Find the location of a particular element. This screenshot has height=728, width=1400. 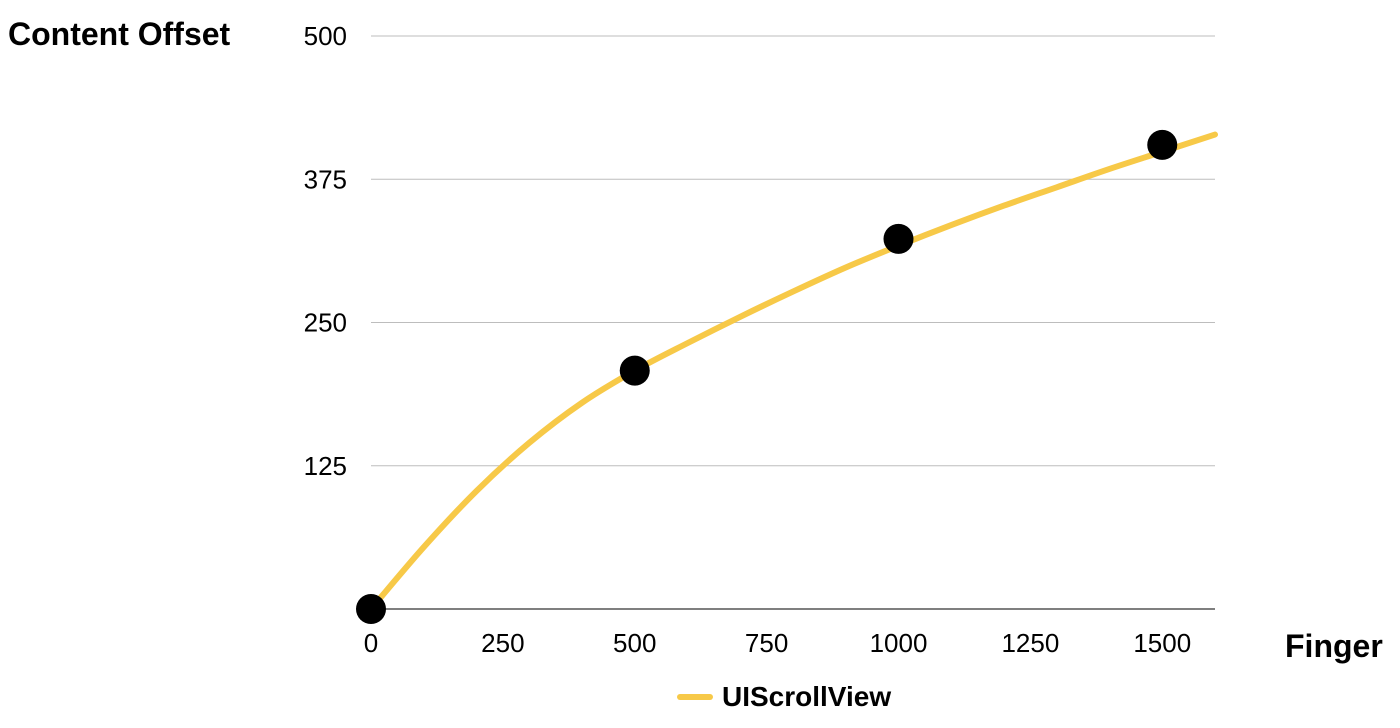

legend-label: UIScrollView is located at coordinates (806, 696).